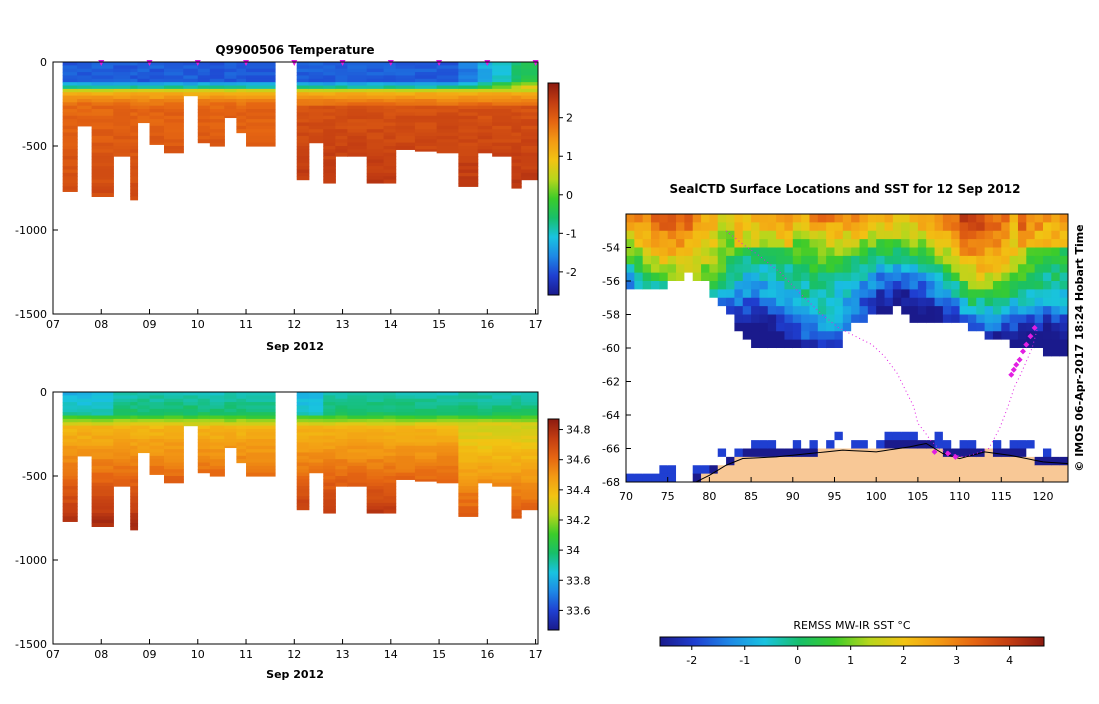 The width and height of the screenshot is (1099, 704). Describe the element at coordinates (295, 674) in the screenshot. I see `salinity-x-label: Sep 2012` at that location.